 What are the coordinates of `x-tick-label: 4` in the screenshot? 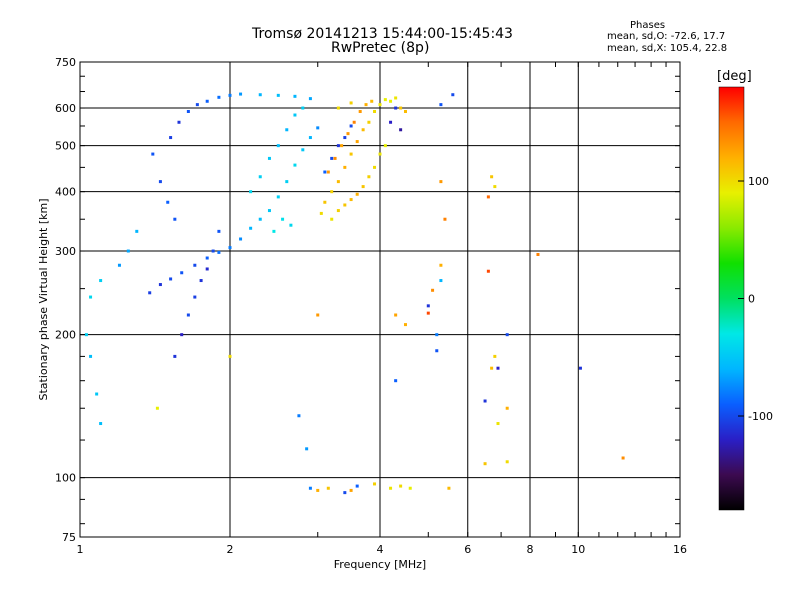 It's located at (380, 549).